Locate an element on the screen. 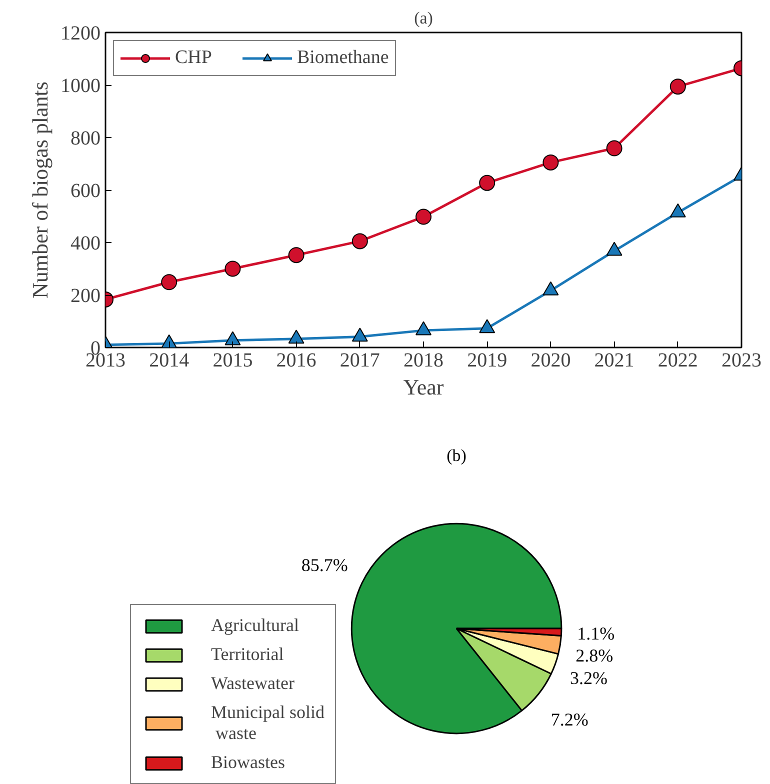  y-tick-label: 200 is located at coordinates (85, 296).